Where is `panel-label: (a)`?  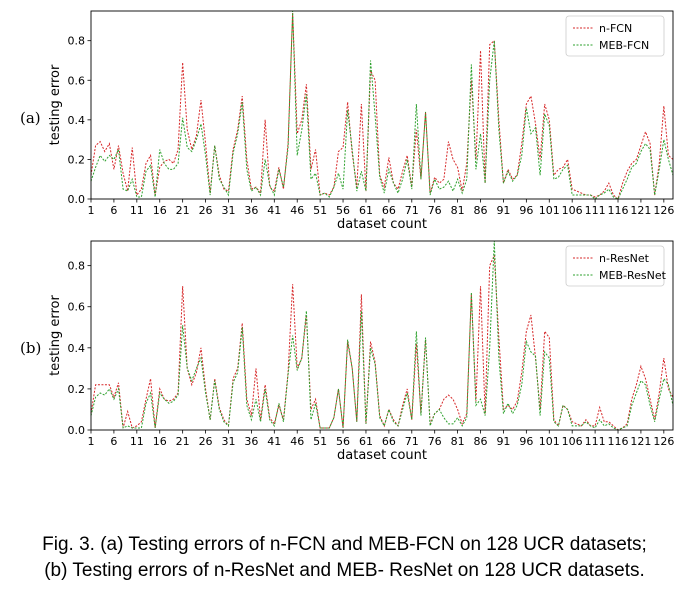
panel-label: (a) is located at coordinates (30, 118).